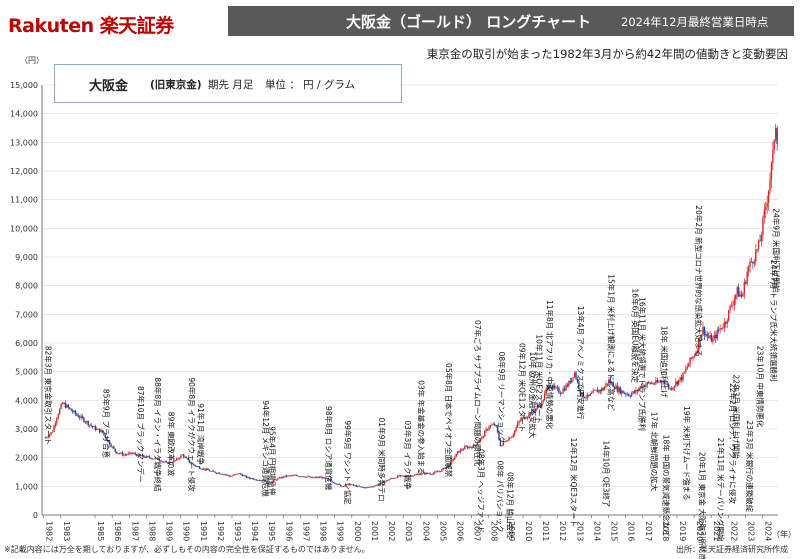  Describe the element at coordinates (109, 86) in the screenshot. I see `legend-name: 大阪金` at that location.